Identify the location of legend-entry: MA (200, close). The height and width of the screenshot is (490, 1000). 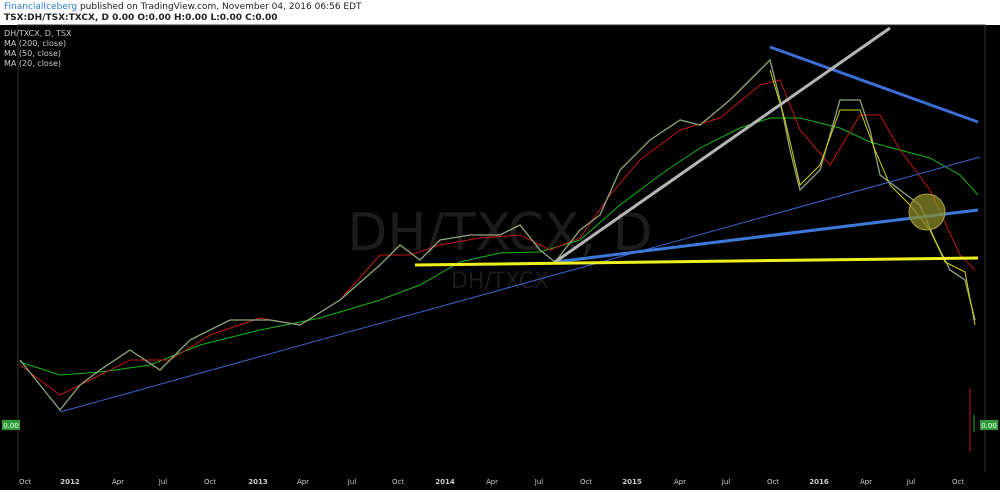
(35, 43).